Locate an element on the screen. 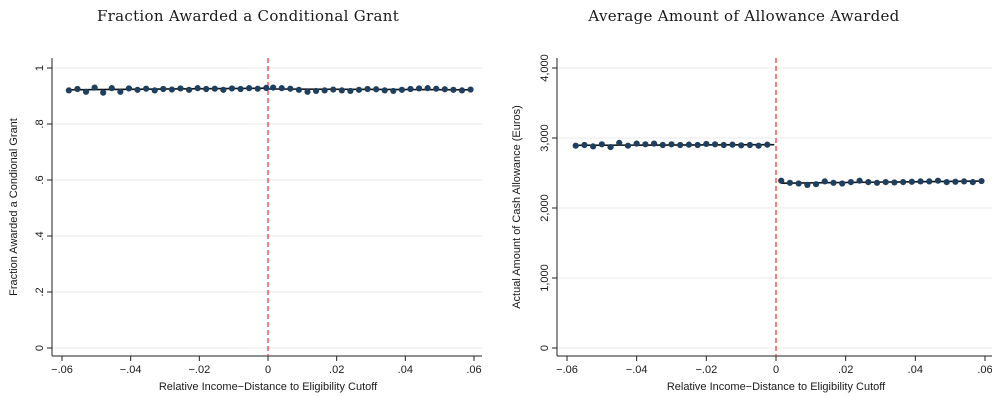 The height and width of the screenshot is (396, 992). y-tick-label: .4 is located at coordinates (40, 235).